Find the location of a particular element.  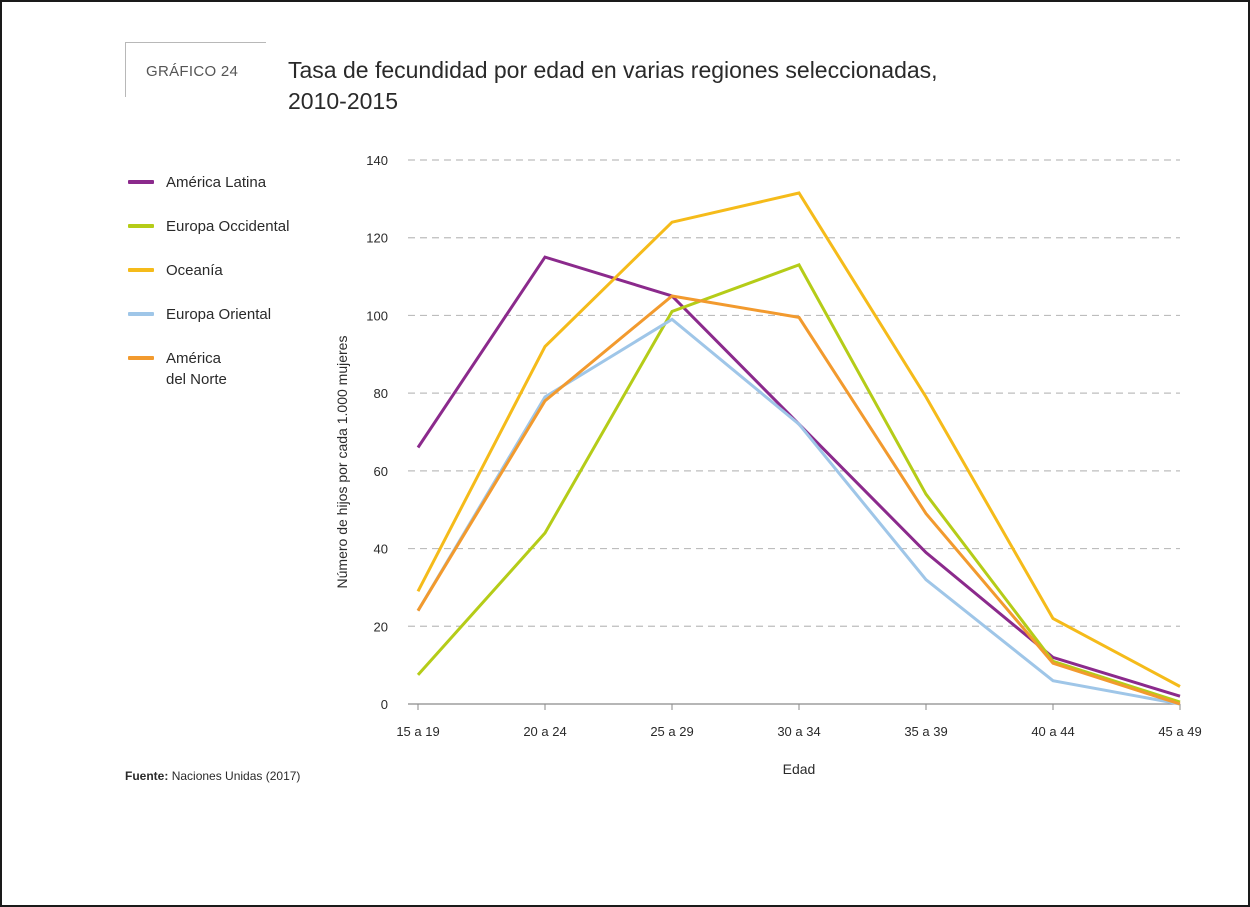

figure-tag: GRÁFICO 24 is located at coordinates (192, 71).